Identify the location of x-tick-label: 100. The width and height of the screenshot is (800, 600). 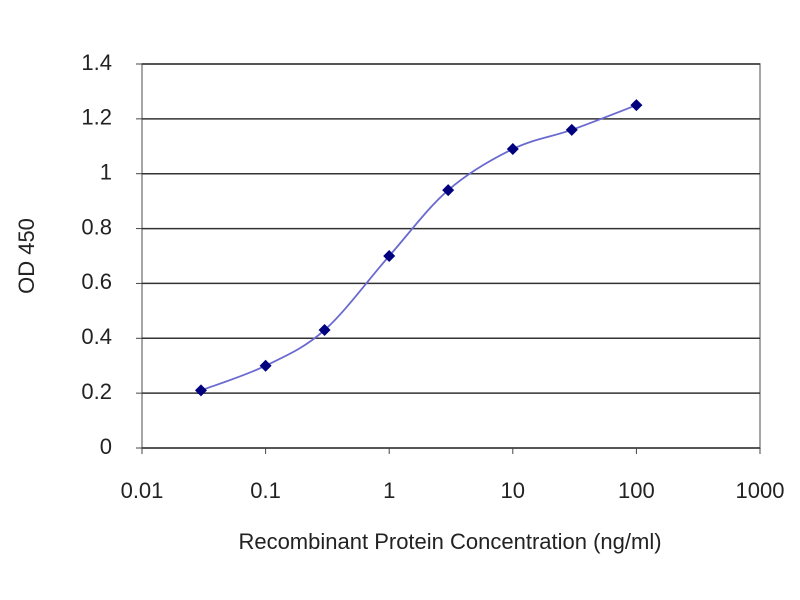
(636, 490).